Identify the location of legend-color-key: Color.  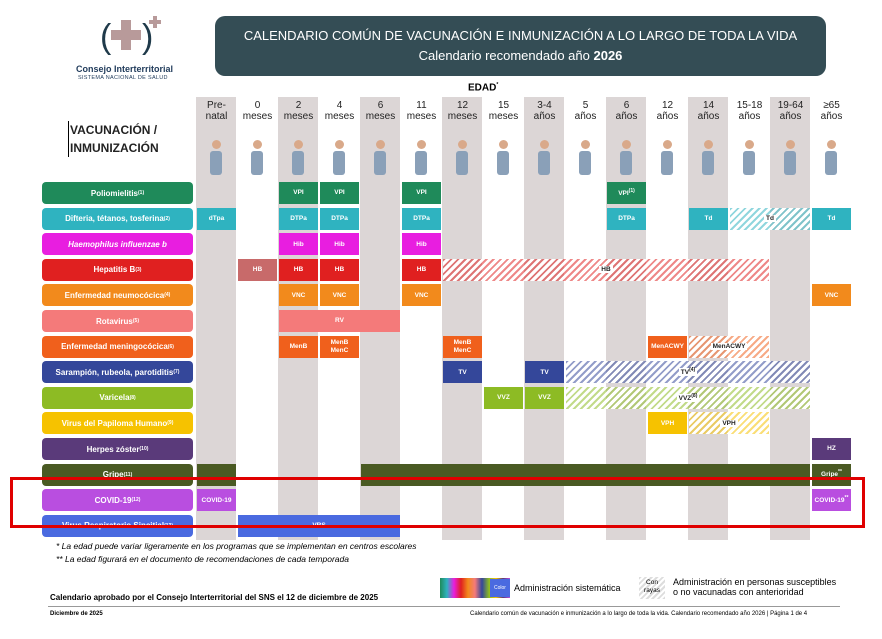
(500, 588).